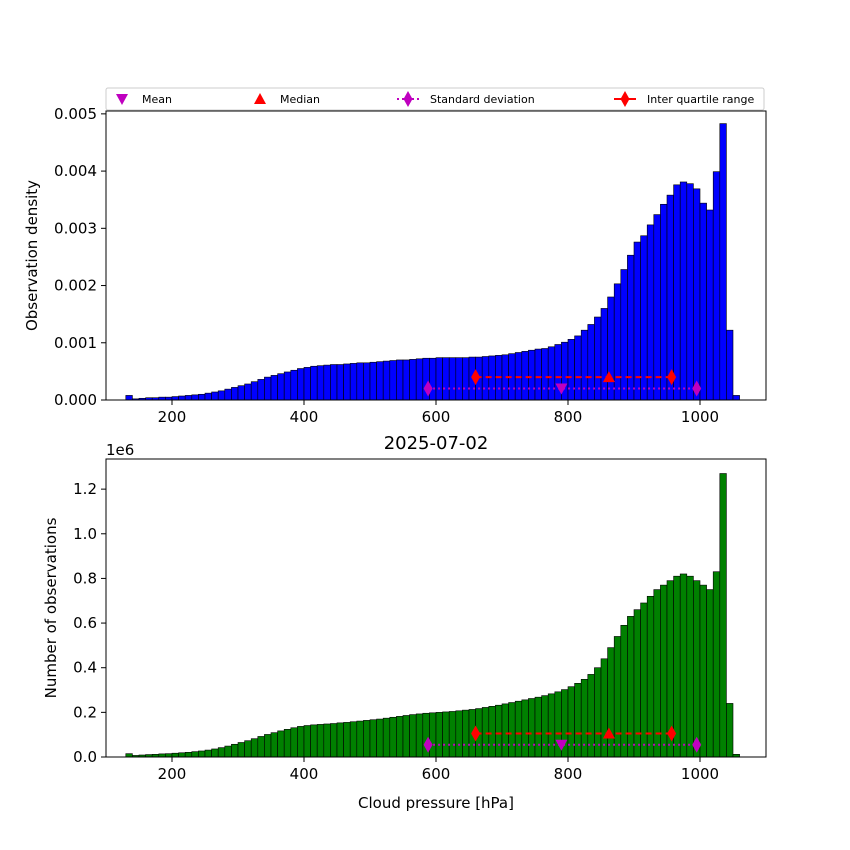 The height and width of the screenshot is (850, 850). What do you see at coordinates (436, 443) in the screenshot?
I see `chart-title: 2025-07-02` at bounding box center [436, 443].